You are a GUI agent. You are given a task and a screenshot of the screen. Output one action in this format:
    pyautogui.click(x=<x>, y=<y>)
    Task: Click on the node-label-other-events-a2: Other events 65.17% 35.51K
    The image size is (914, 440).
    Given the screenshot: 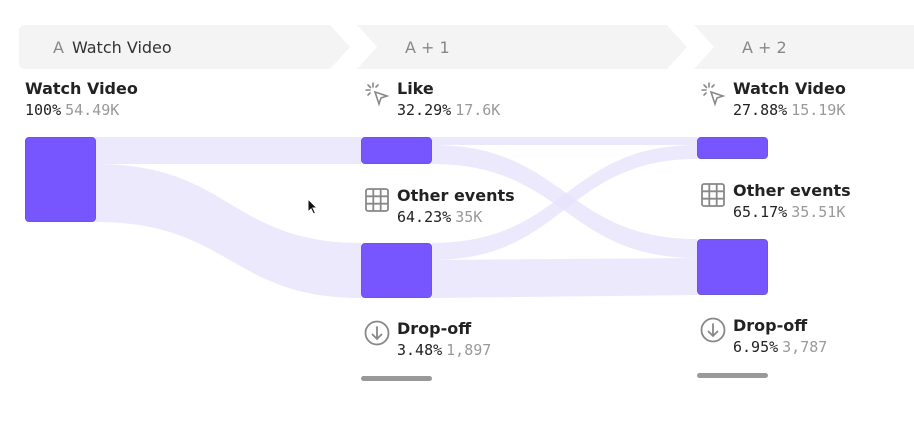 What is the action you would take?
    pyautogui.click(x=792, y=202)
    